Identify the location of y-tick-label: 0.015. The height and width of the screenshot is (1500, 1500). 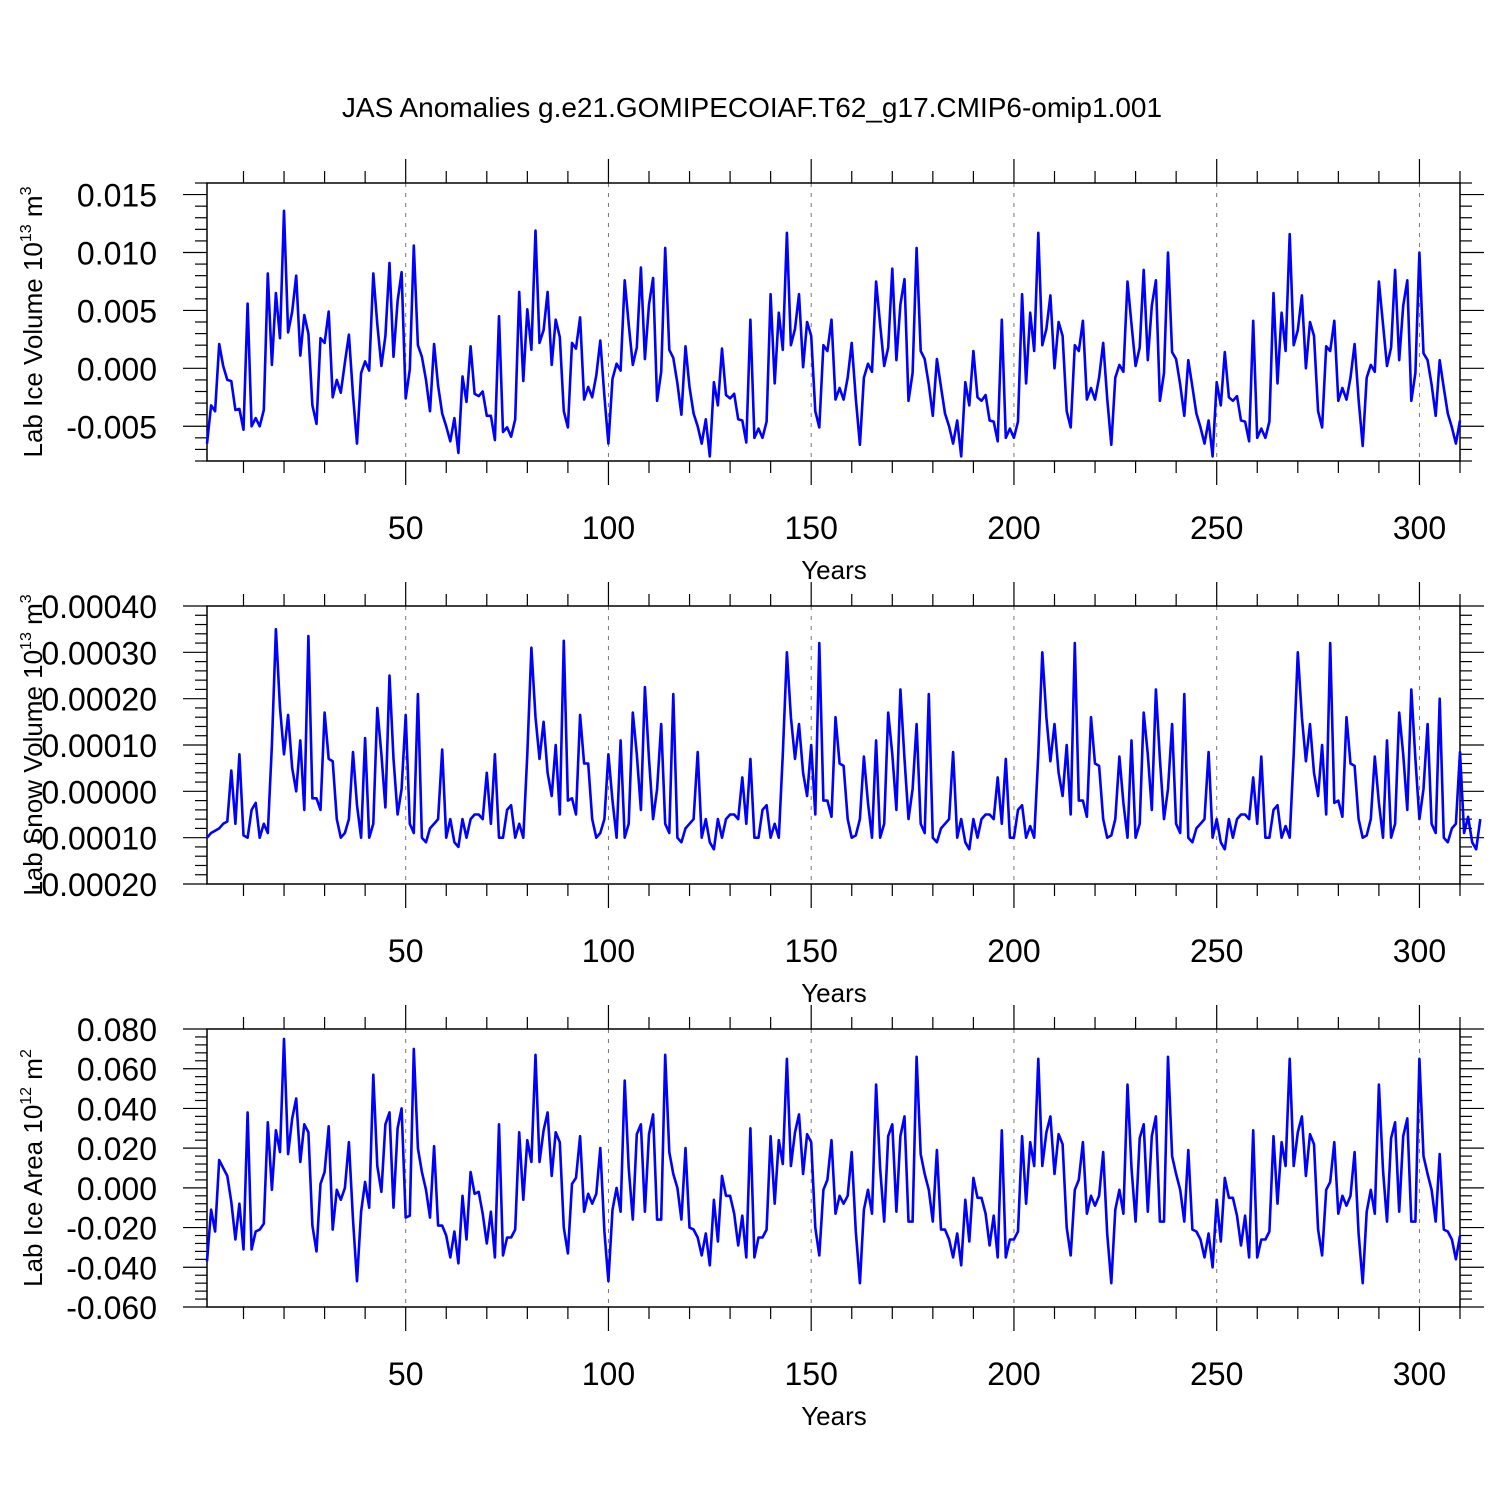
(117, 196).